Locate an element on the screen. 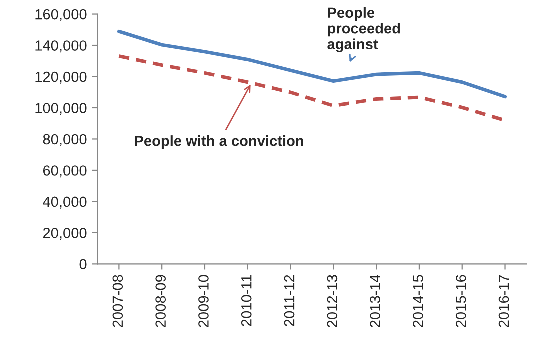 This screenshot has height=357, width=543. y-tick-label: 160,000 is located at coordinates (61, 15).